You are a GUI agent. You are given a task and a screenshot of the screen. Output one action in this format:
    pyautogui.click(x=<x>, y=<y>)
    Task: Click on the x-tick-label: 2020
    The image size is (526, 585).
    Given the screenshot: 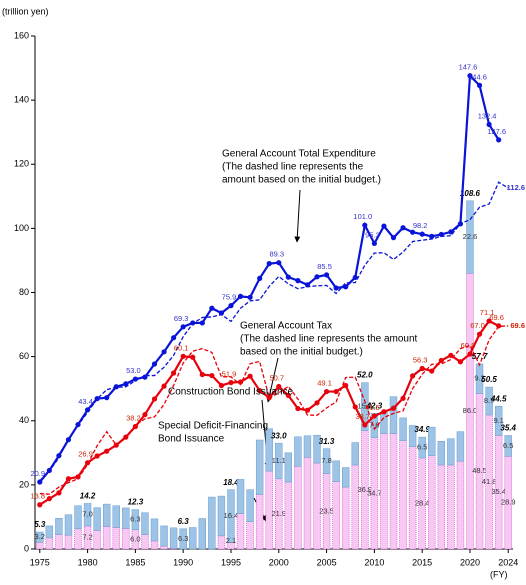 What is the action you would take?
    pyautogui.click(x=470, y=562)
    